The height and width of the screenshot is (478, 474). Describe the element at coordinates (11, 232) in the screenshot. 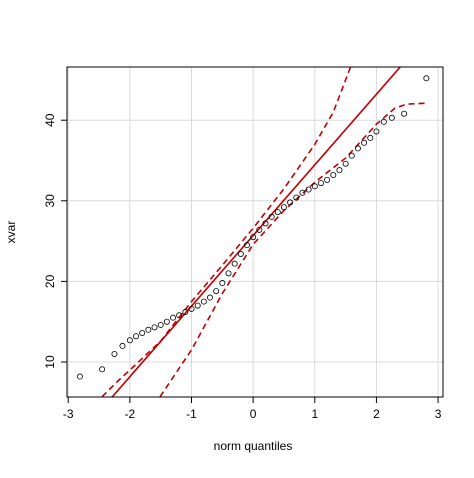

I see `y-axis-label: xvar` at that location.